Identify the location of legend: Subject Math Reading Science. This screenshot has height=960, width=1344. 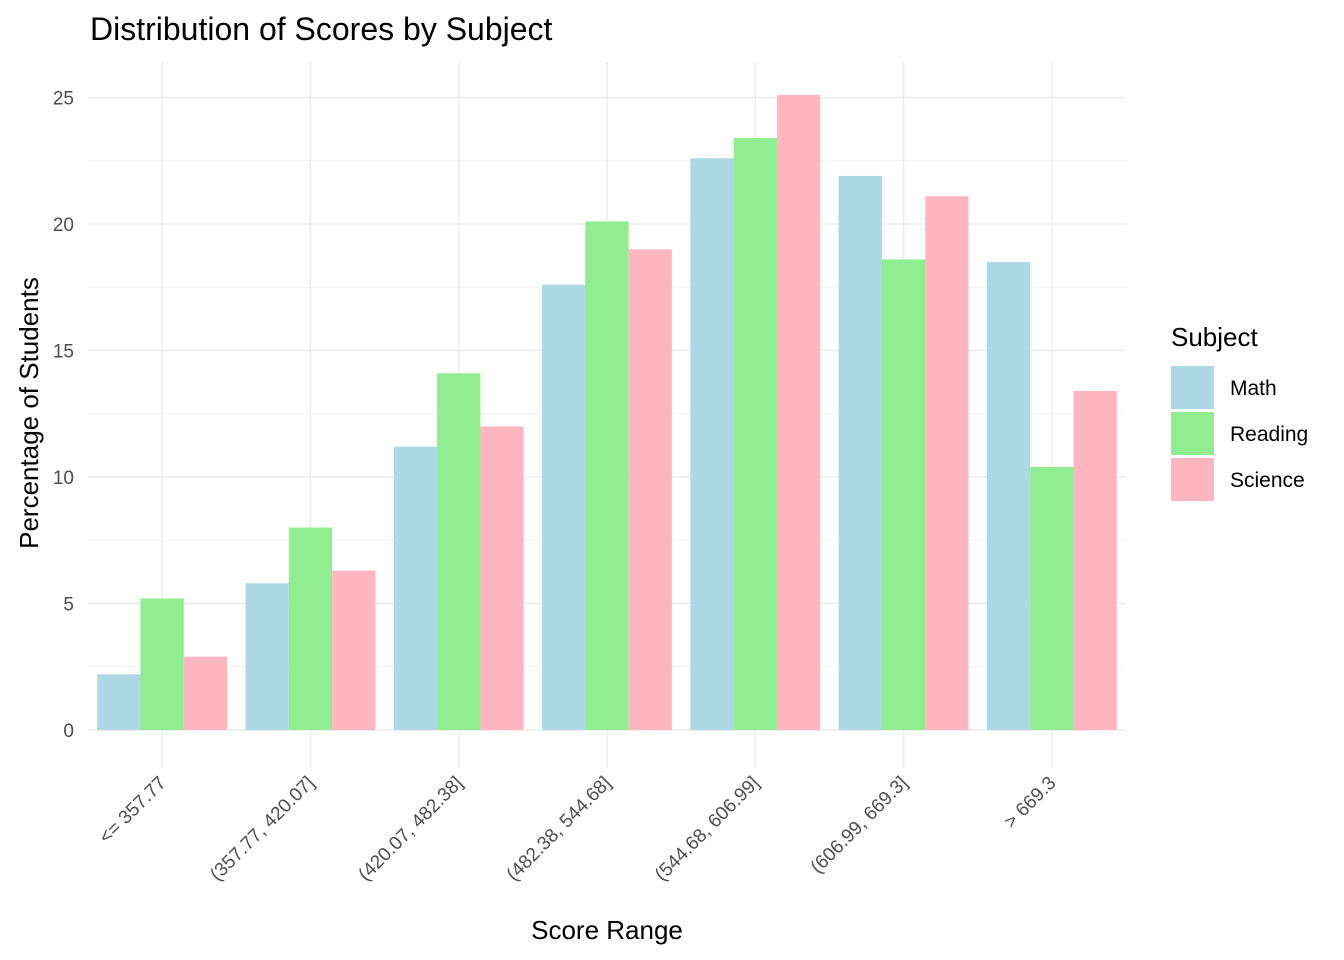
(1239, 411).